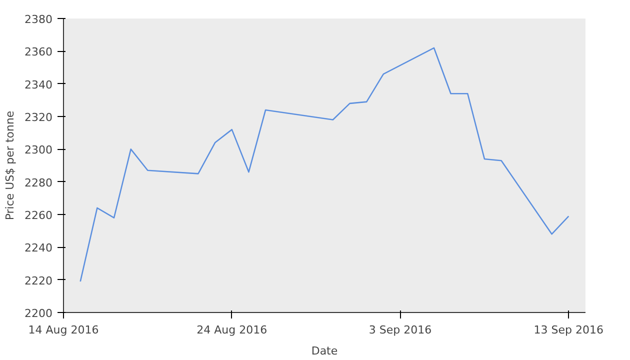  Describe the element at coordinates (232, 330) in the screenshot. I see `x-tick-label: 24 Aug 2016` at that location.